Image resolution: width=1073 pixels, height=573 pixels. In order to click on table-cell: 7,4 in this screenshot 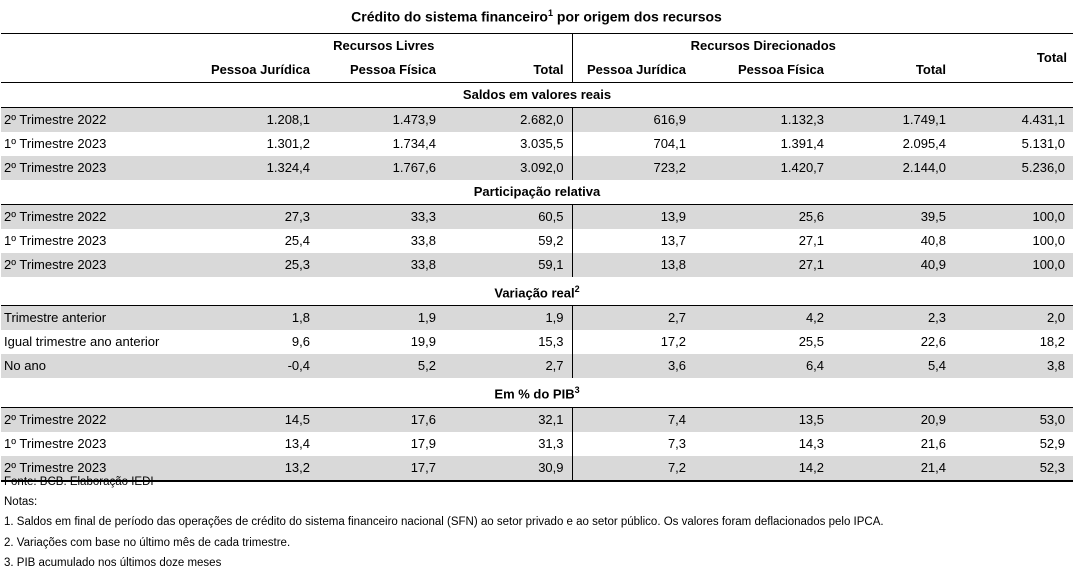, I will do `click(633, 419)`.